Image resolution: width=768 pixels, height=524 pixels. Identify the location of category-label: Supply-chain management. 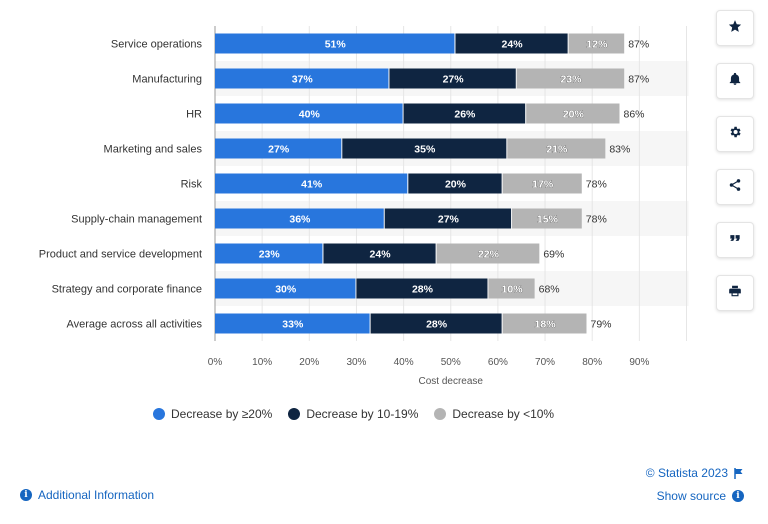
(136, 220).